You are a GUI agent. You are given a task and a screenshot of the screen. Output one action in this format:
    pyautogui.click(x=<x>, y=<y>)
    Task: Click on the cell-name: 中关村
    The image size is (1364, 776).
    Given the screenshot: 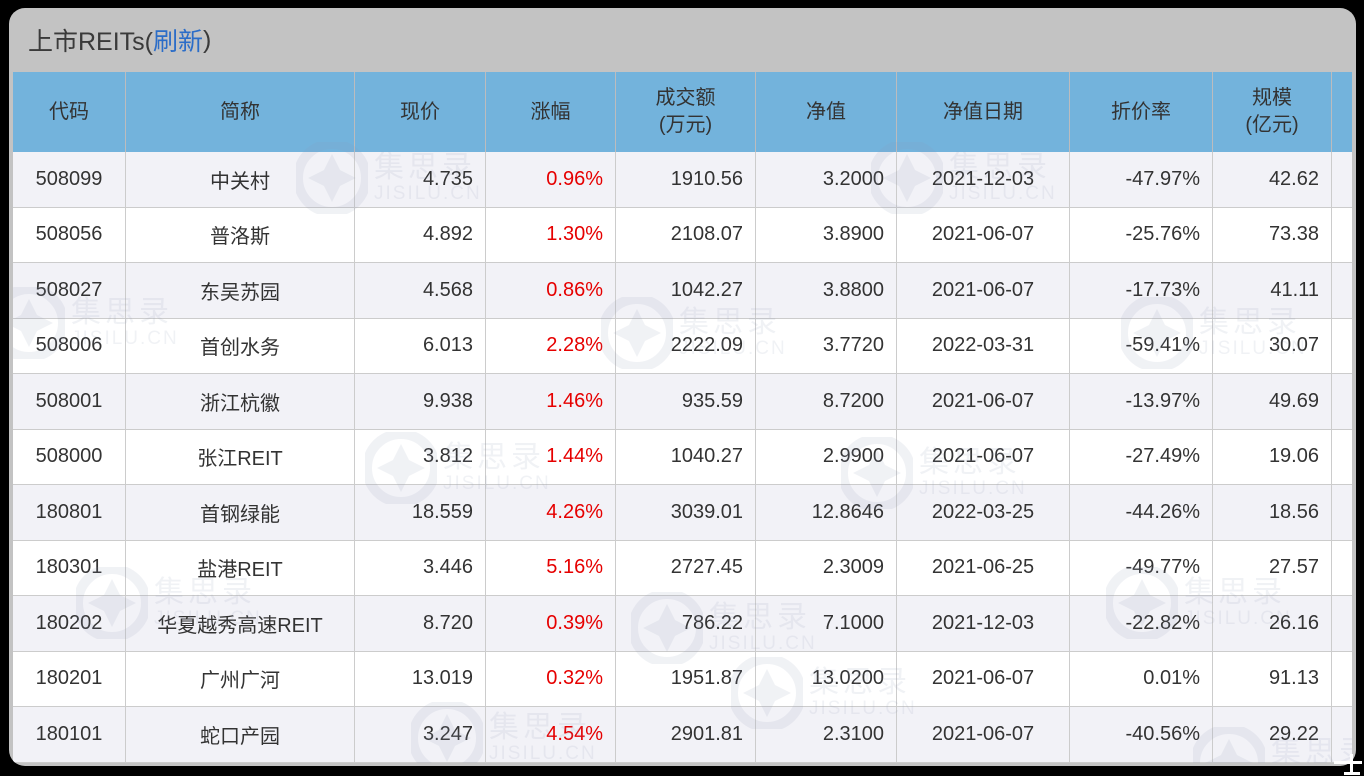 What is the action you would take?
    pyautogui.click(x=240, y=179)
    